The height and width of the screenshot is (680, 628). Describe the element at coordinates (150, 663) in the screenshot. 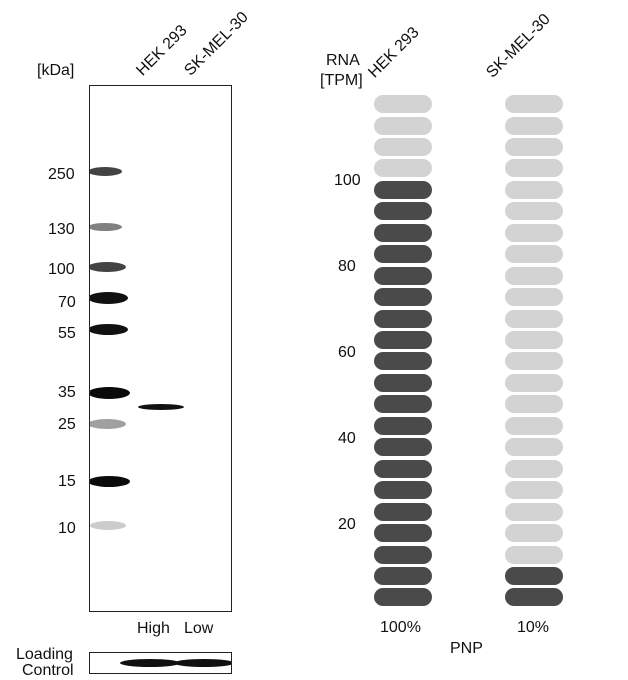

I see `loading-band-hek293` at that location.